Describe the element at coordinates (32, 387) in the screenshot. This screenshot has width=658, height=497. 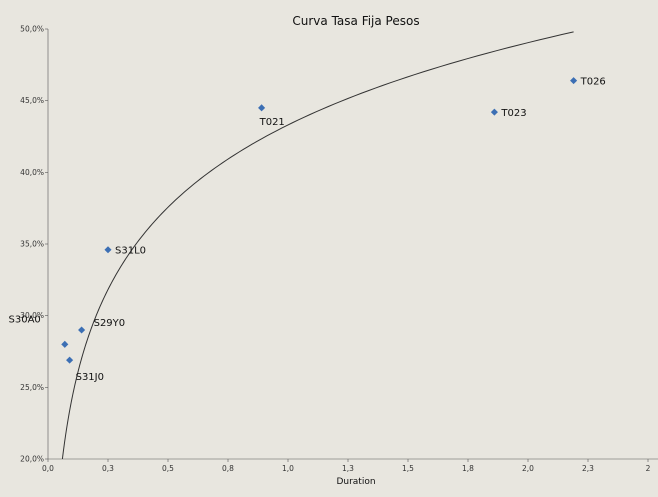
I see `y-tick-label: 25,0%` at that location.